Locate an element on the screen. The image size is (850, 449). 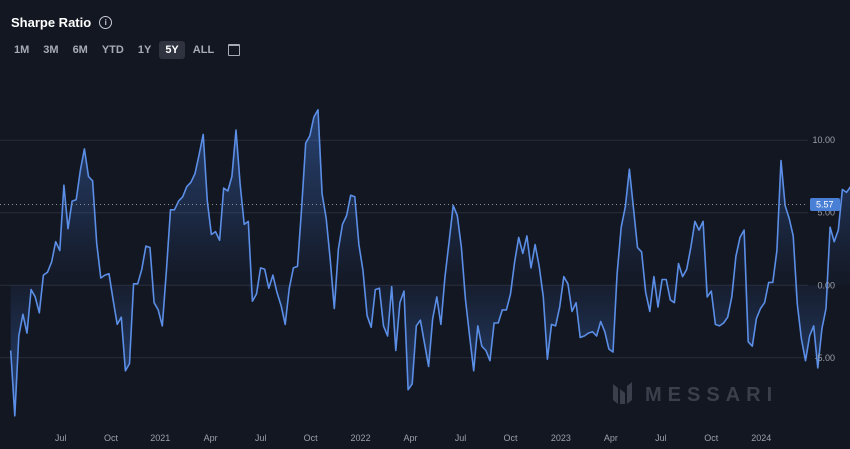
chart-header: Sharpe Ratio i is located at coordinates (62, 22).